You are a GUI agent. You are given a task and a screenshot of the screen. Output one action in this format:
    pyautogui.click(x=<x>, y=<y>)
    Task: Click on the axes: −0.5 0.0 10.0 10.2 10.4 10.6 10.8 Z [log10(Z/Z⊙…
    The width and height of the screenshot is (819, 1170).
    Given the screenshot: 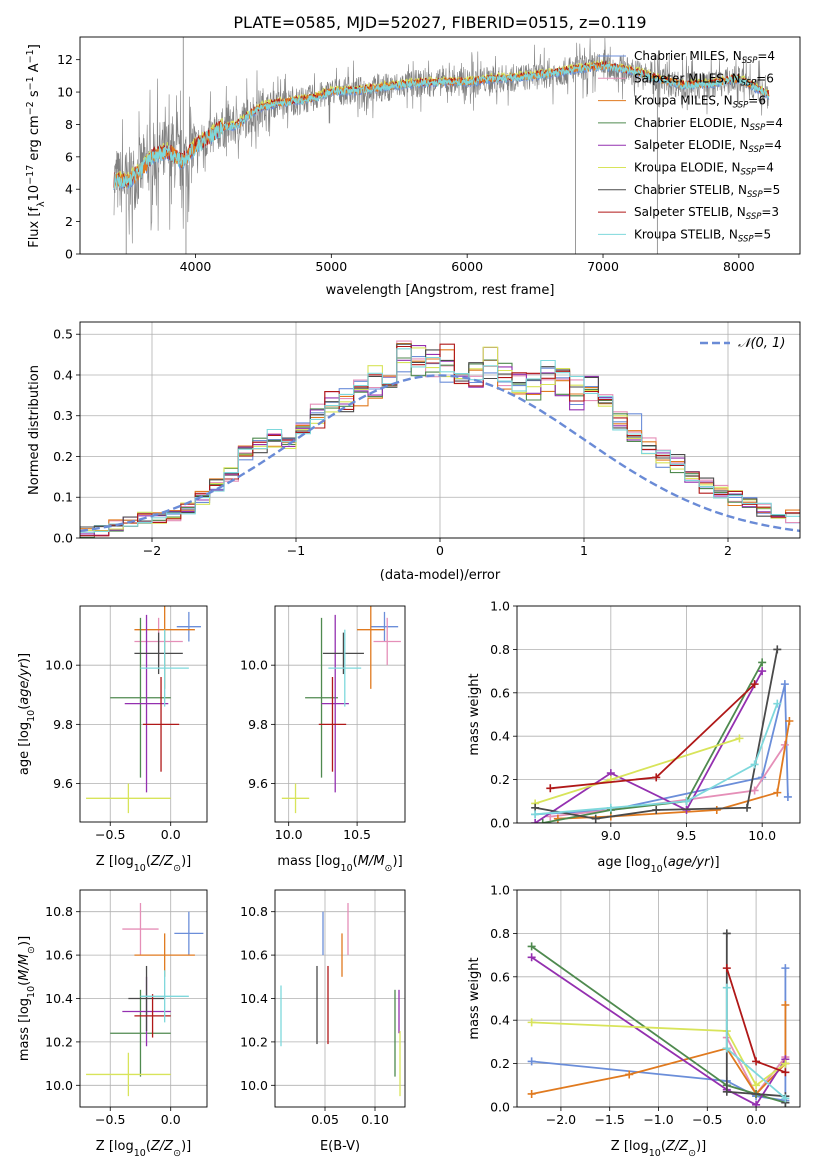 What is the action you would take?
    pyautogui.click(x=104, y=1031)
    